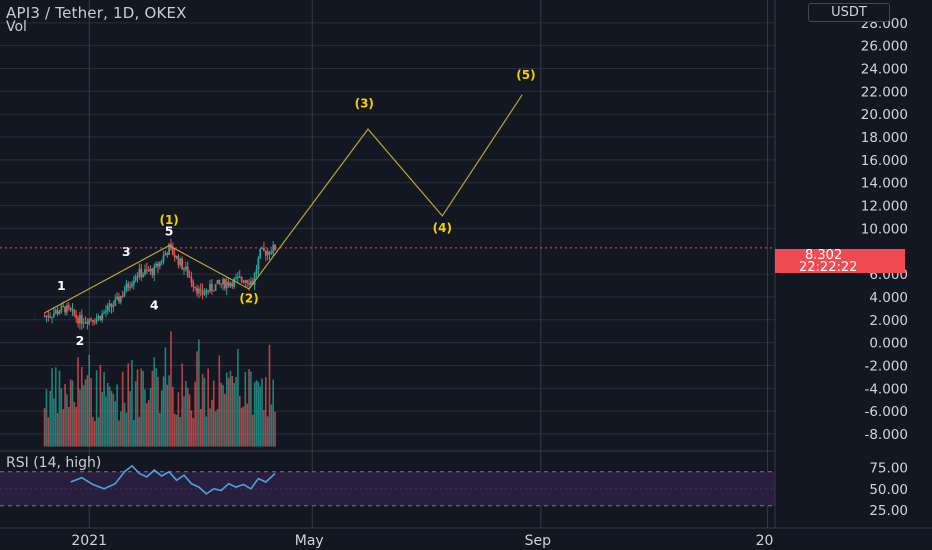 The image size is (932, 550). Describe the element at coordinates (849, 12) in the screenshot. I see `currency-unit-button: USDT` at that location.